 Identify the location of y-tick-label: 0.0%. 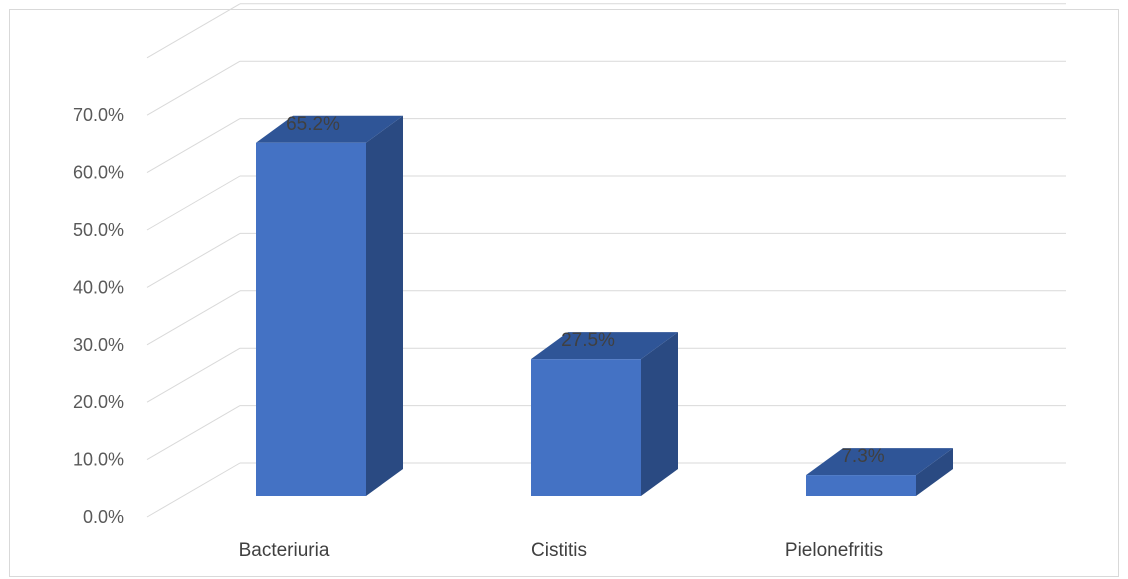
(103, 517).